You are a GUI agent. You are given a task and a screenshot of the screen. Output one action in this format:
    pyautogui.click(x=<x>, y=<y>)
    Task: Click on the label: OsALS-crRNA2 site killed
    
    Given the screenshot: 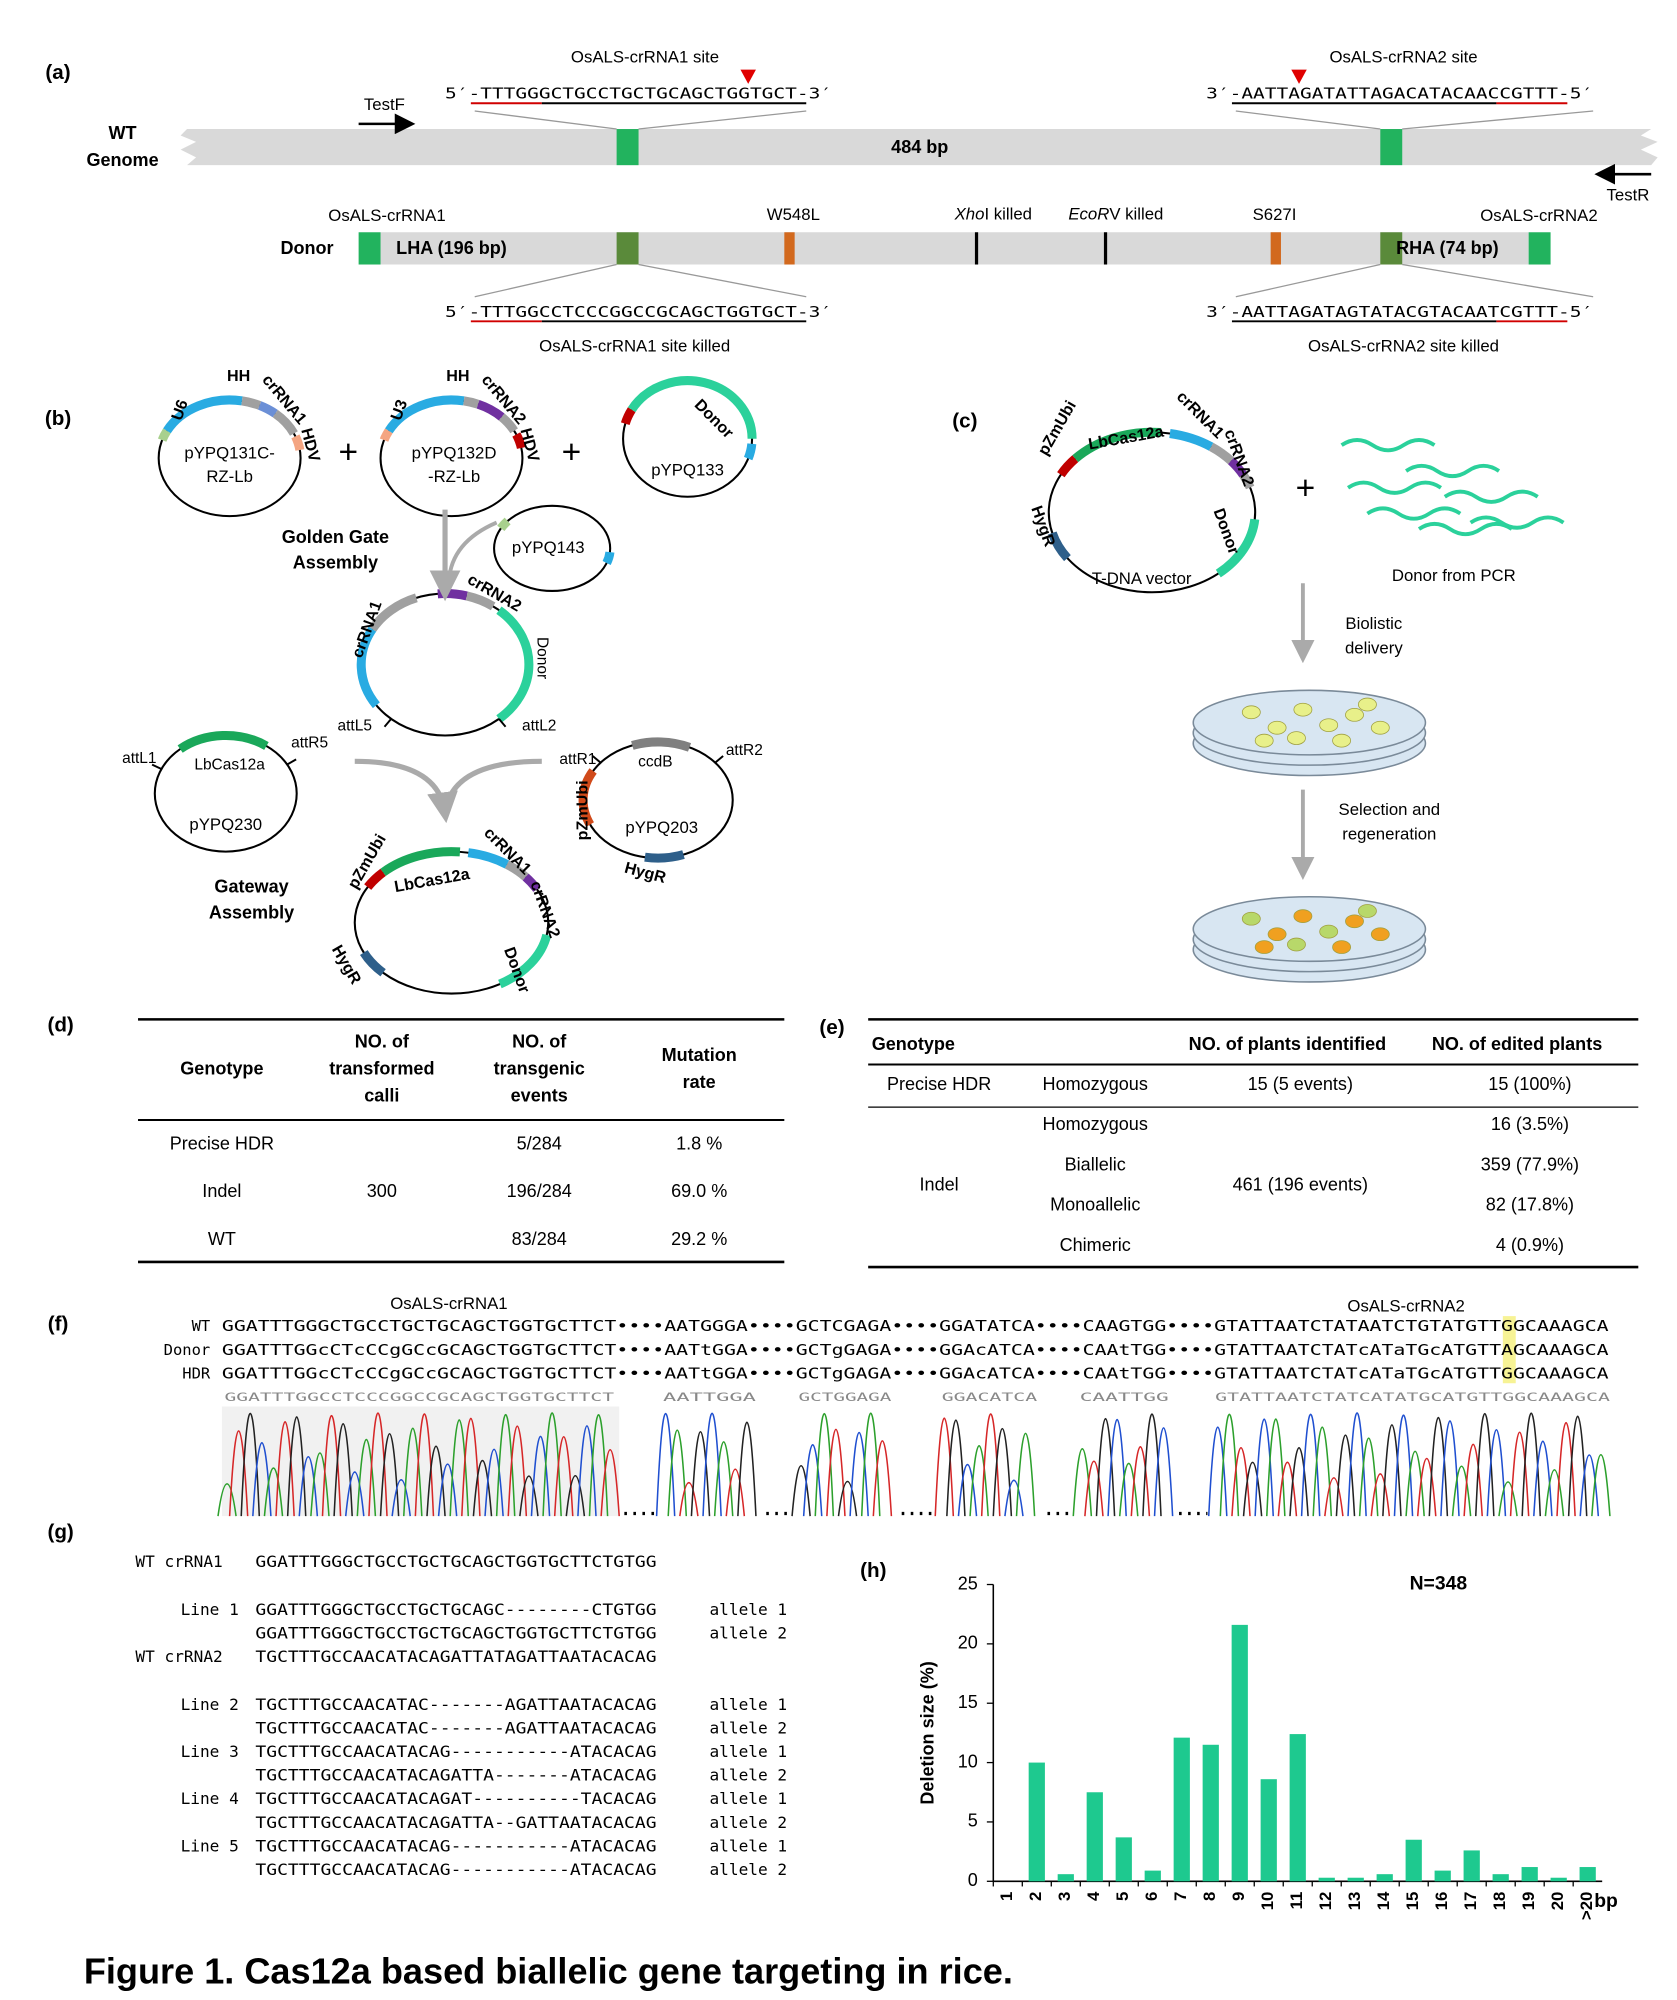 What is the action you would take?
    pyautogui.click(x=1403, y=346)
    